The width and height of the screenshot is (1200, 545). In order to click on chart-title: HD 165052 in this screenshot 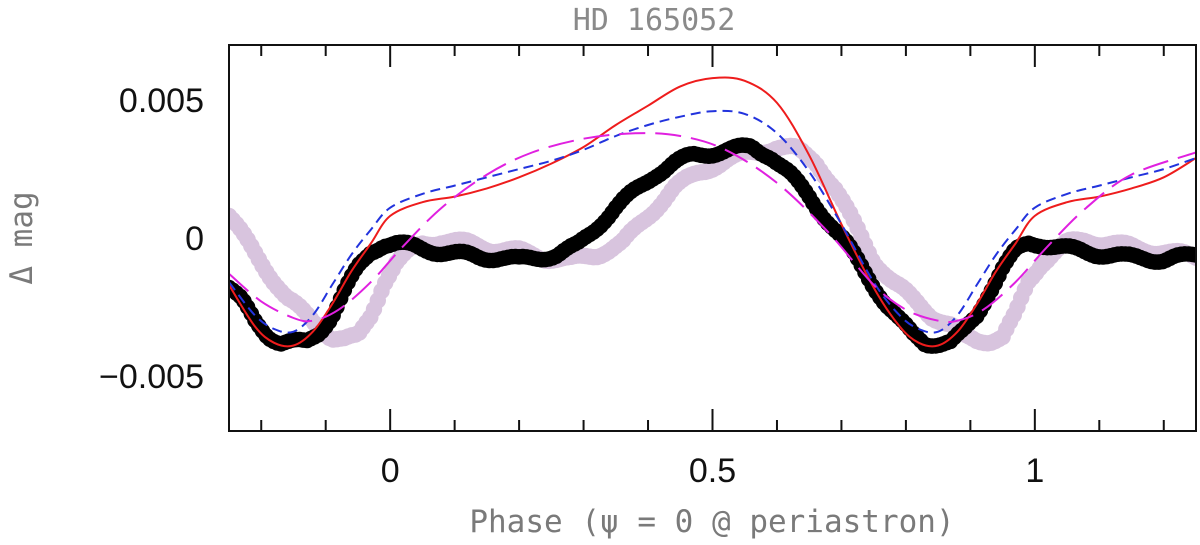, I will do `click(654, 20)`.